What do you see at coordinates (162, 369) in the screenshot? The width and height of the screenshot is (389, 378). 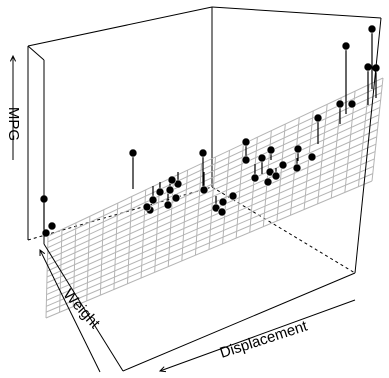 I see `x-axis-arrow-head` at bounding box center [162, 369].